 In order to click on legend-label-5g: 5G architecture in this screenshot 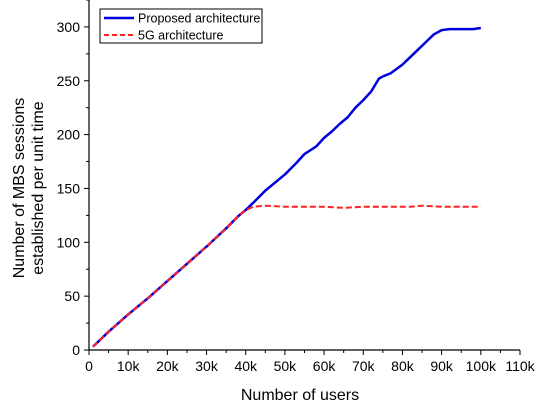, I will do `click(181, 36)`.